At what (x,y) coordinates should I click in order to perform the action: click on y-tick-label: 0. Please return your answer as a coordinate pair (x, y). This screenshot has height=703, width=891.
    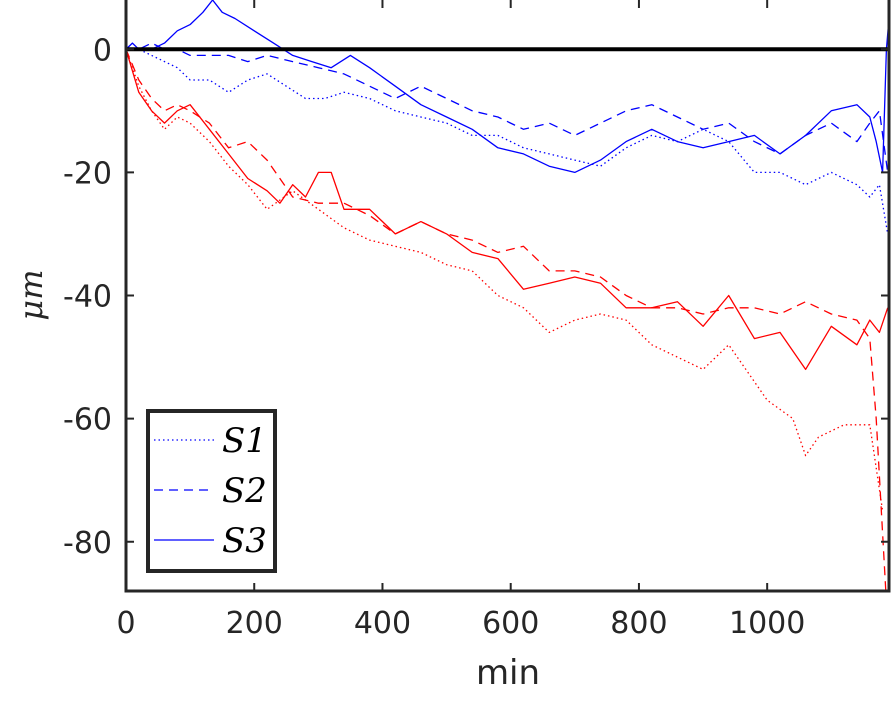
    Looking at the image, I should click on (102, 50).